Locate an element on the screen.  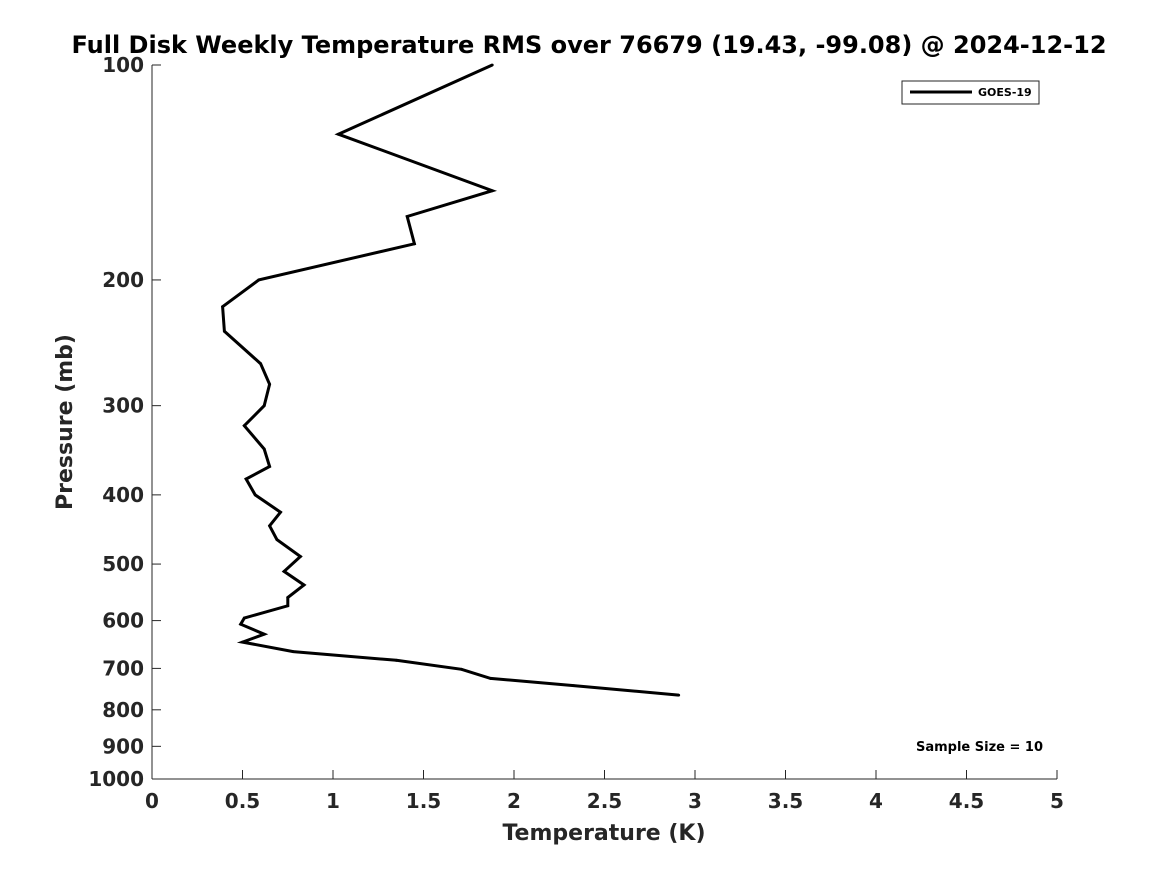
y-tick-label: 700 is located at coordinates (123, 668).